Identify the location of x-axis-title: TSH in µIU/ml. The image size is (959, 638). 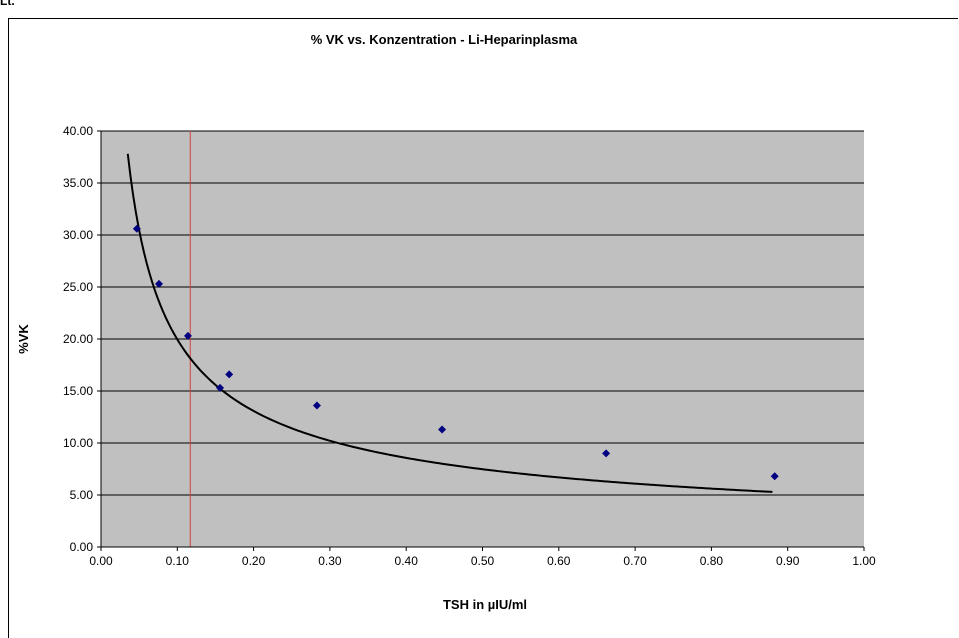
(485, 604).